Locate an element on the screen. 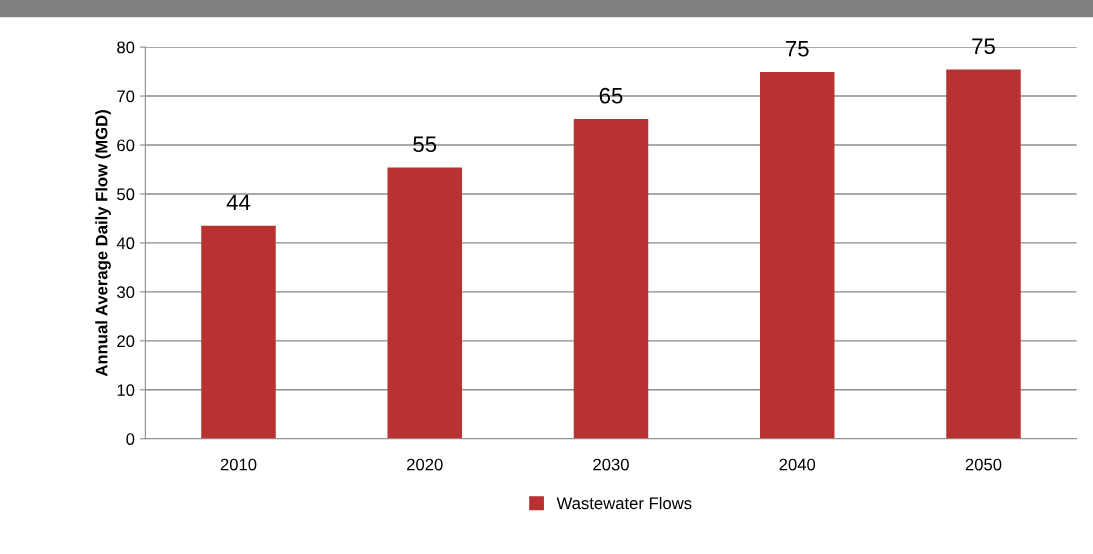 This screenshot has width=1093, height=554. data-label: 65 is located at coordinates (611, 95).